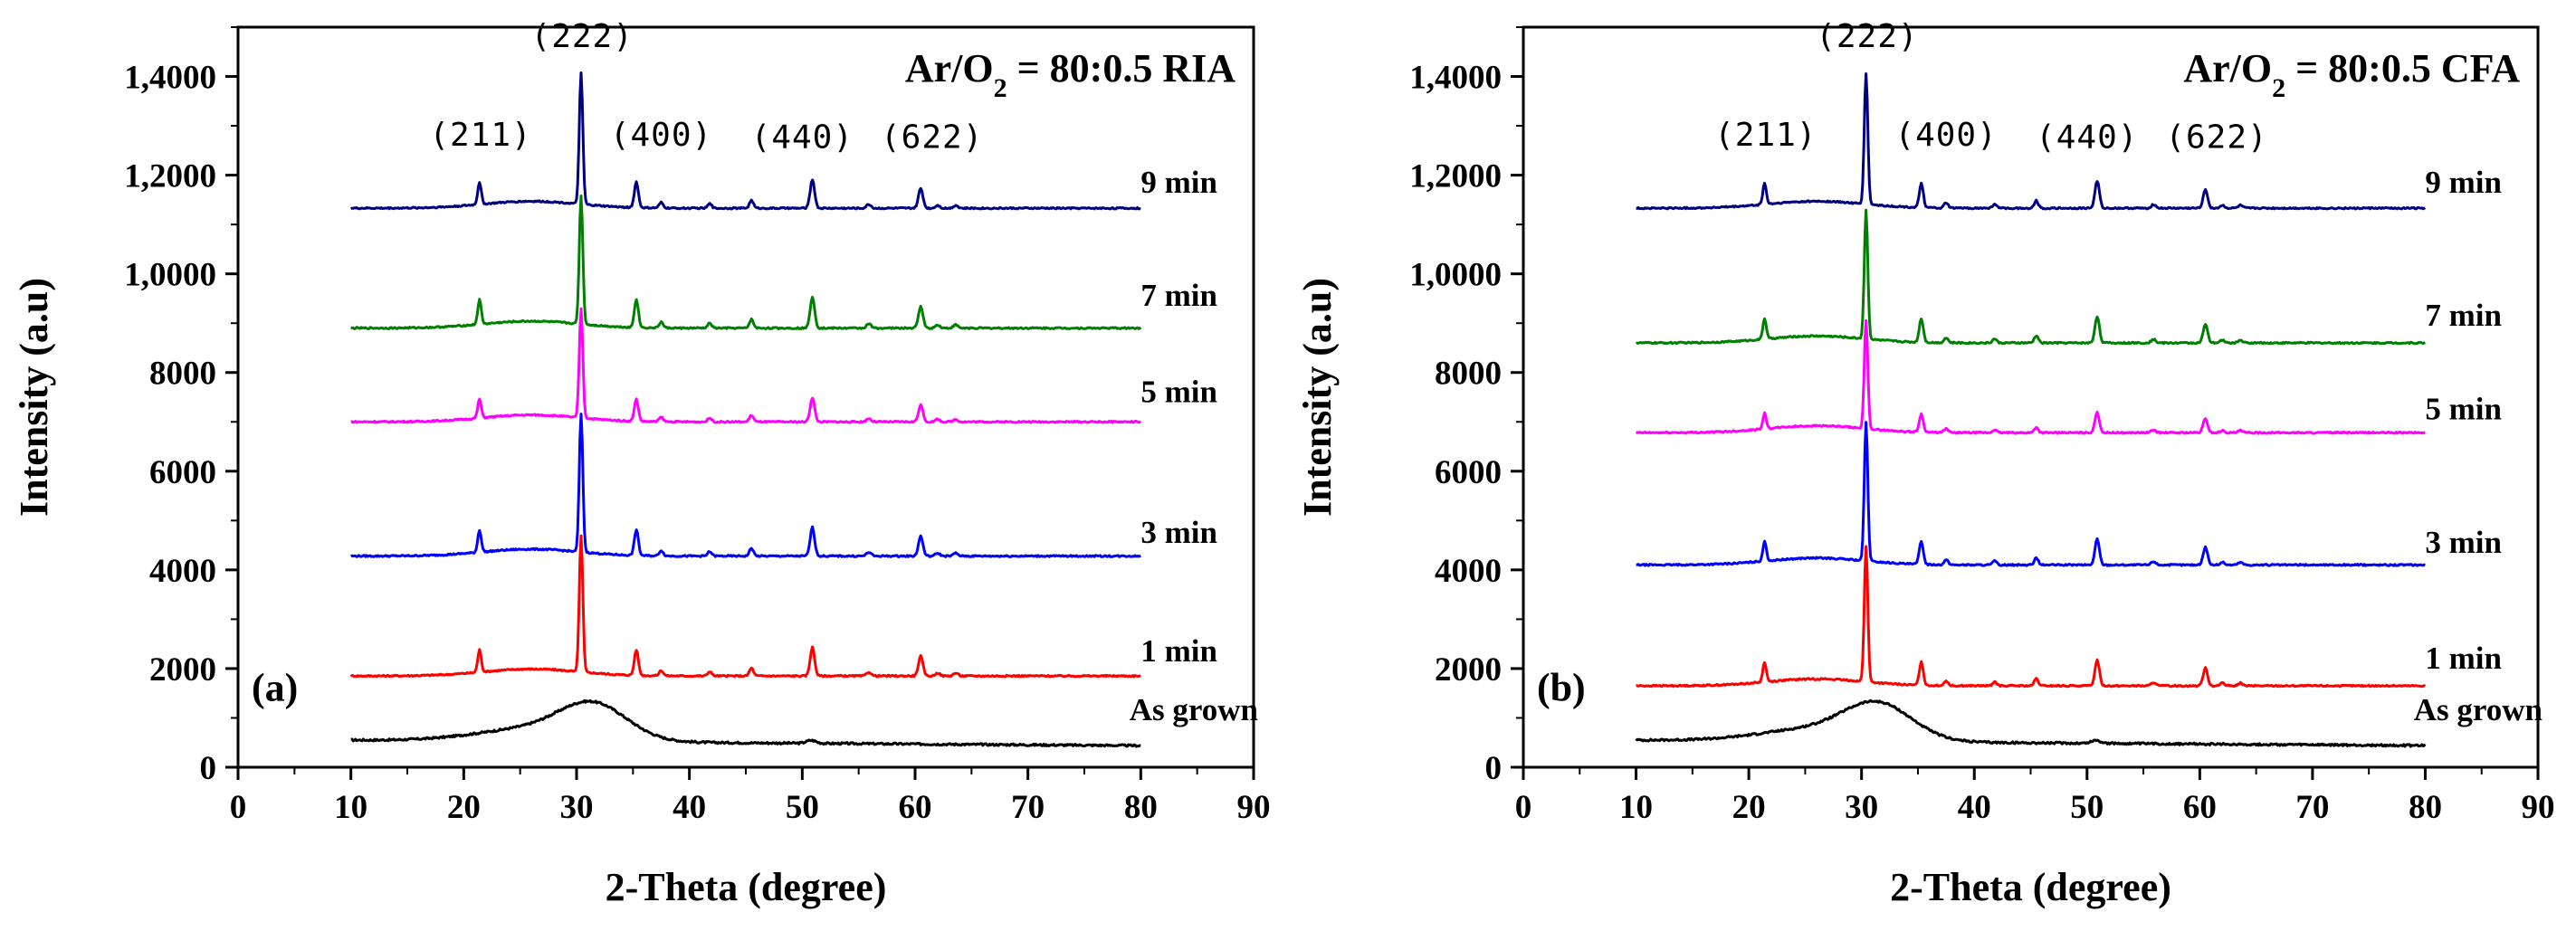 This screenshot has height=931, width=2576. I want to click on panel-label: (a), so click(275, 687).